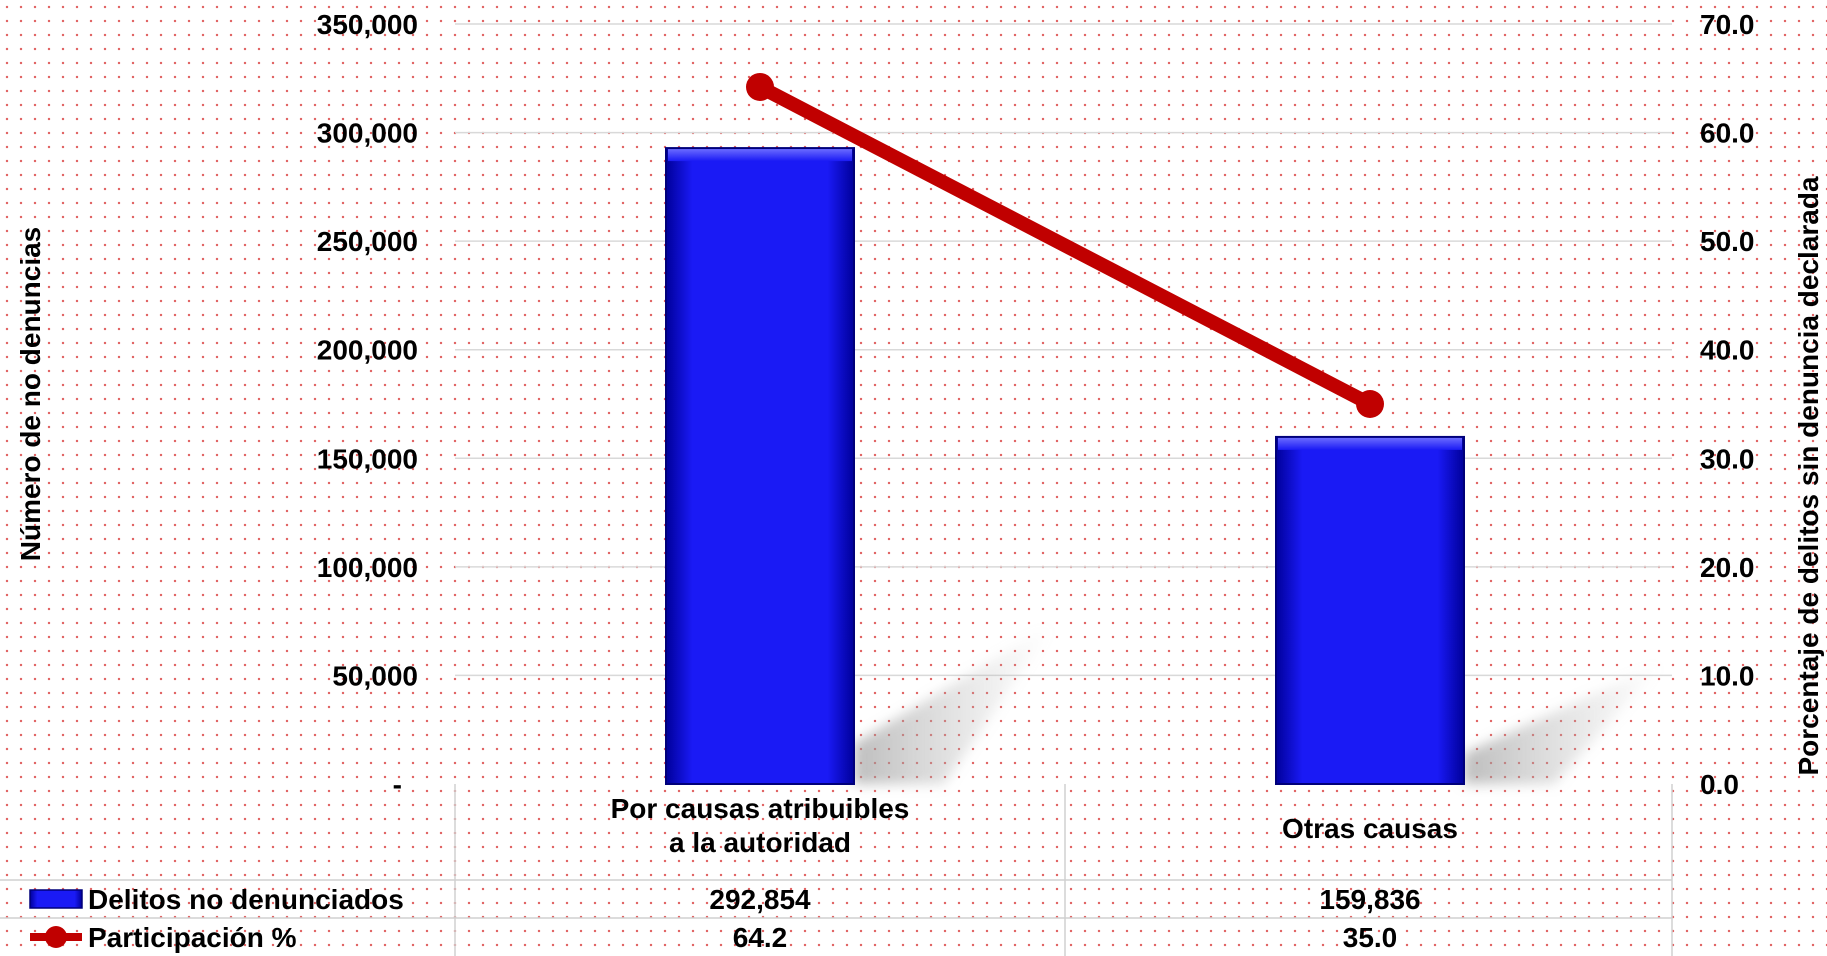  What do you see at coordinates (397, 784) in the screenshot?
I see `y-left-tick-label: -` at bounding box center [397, 784].